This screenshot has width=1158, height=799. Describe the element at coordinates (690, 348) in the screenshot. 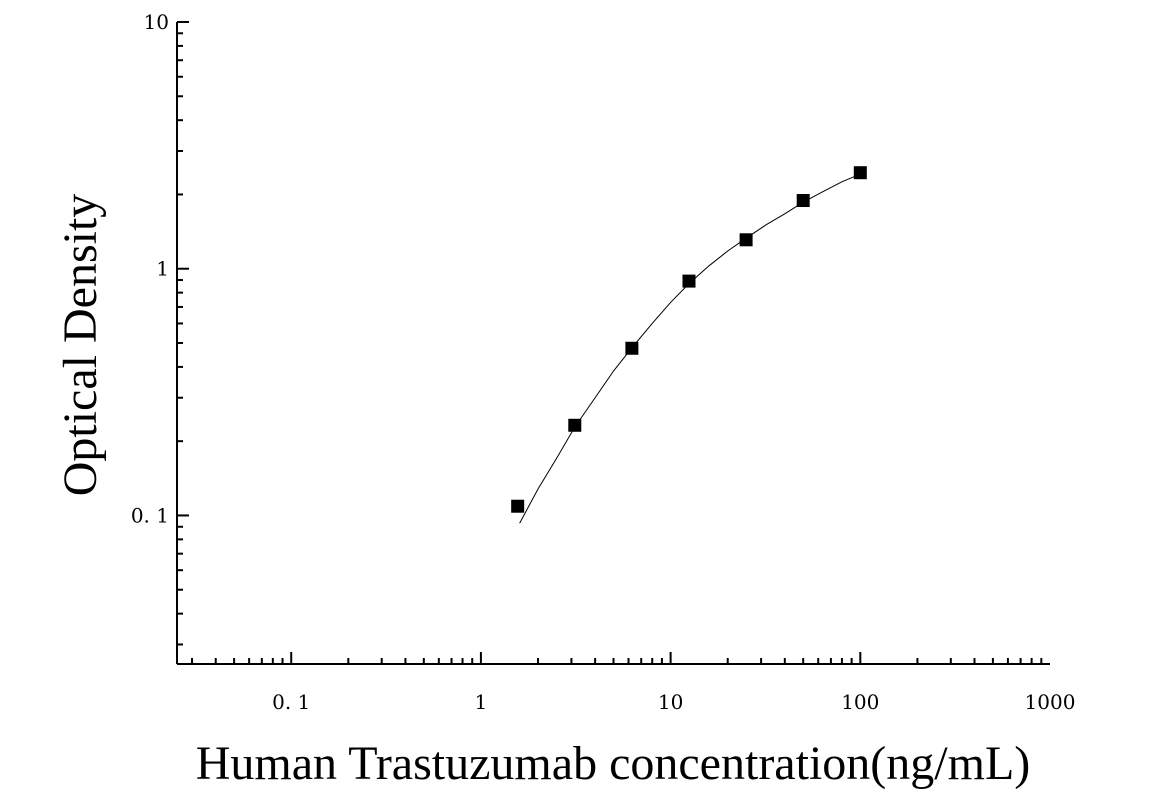

I see `fit-curve` at that location.